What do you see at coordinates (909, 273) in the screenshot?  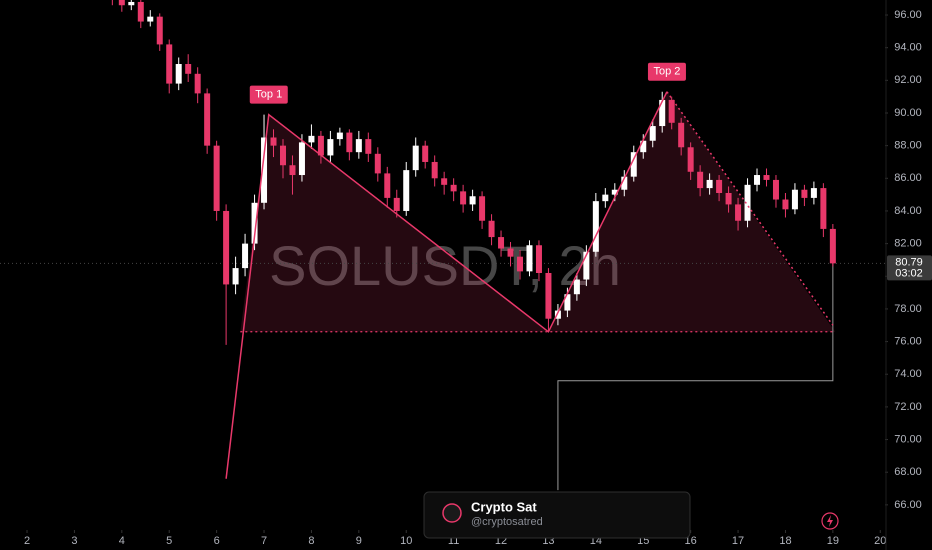 I see `countdown: 03:02` at bounding box center [909, 273].